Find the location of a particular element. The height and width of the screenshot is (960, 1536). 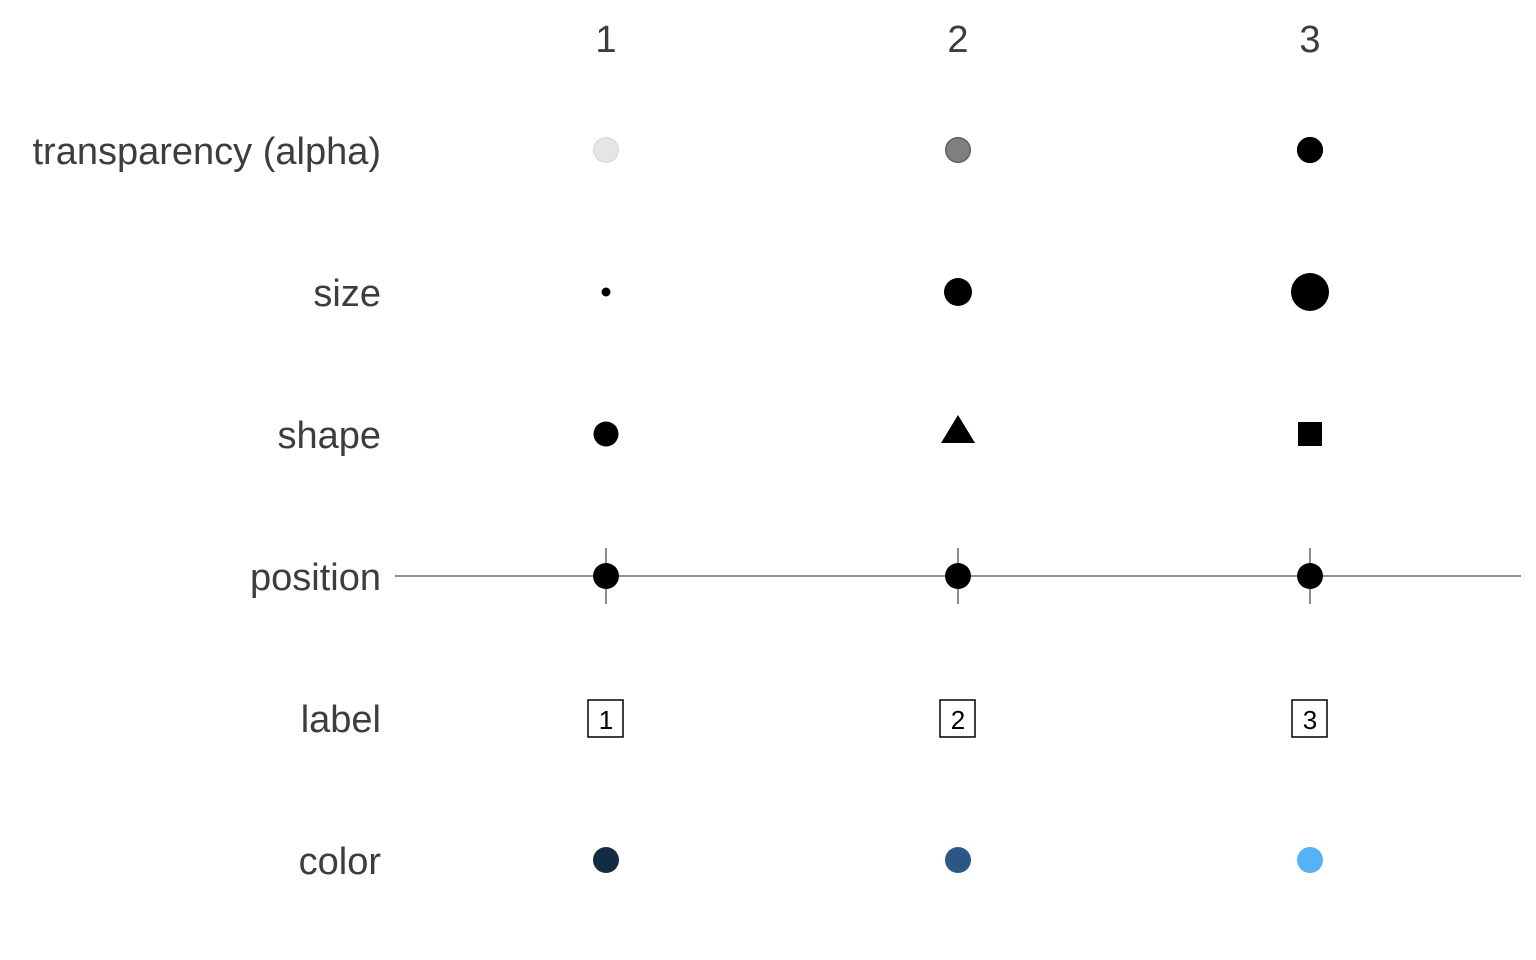

row-label-alpha: transparency (alpha) is located at coordinates (206, 152).